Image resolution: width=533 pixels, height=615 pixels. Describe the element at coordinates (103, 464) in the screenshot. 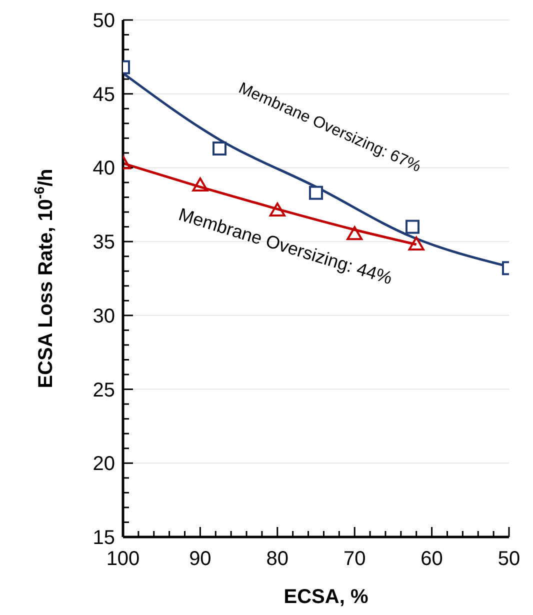

I see `y-tick-label: 20` at that location.